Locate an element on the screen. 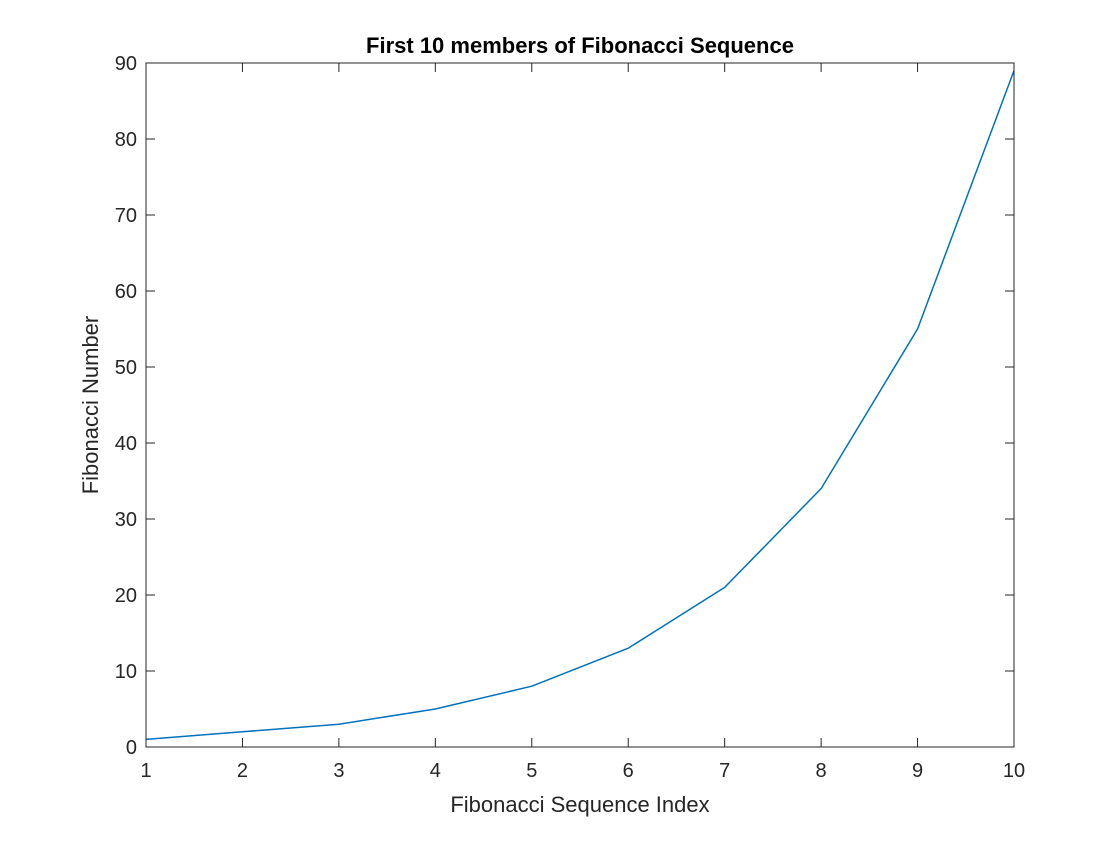  y-tick-label: 70 is located at coordinates (126, 216).